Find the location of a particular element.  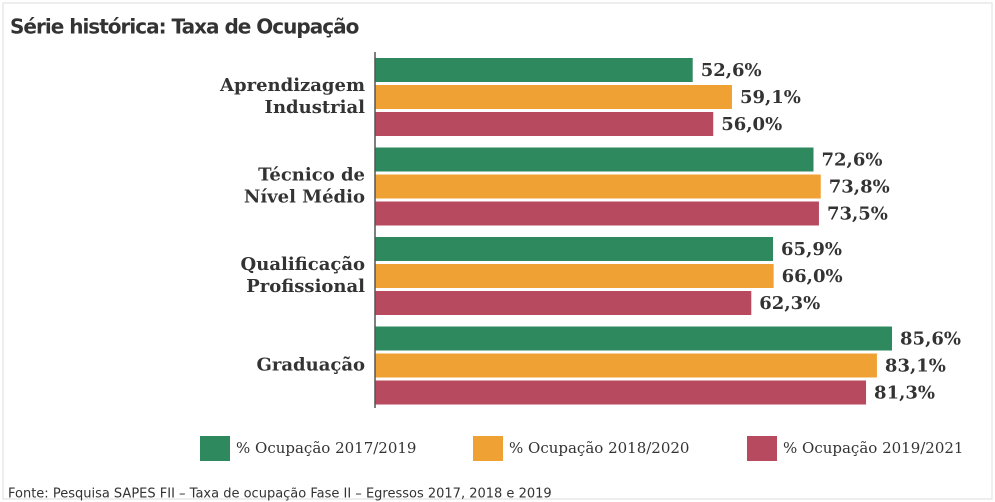

value-label: 56,0% is located at coordinates (751, 124).